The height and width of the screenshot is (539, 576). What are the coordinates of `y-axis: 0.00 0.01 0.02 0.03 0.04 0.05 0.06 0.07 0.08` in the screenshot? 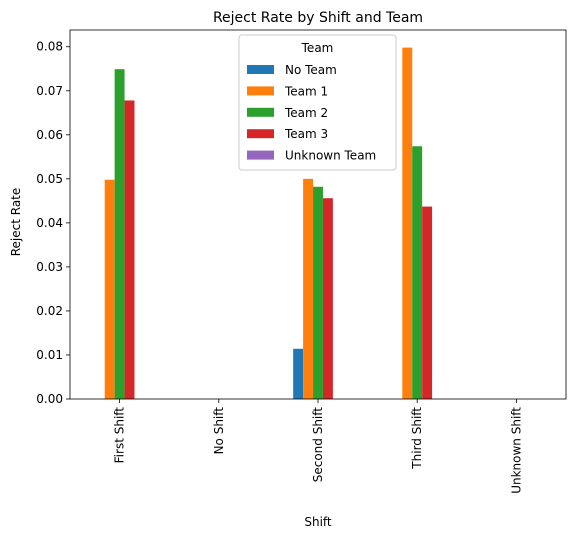 It's located at (53, 223).